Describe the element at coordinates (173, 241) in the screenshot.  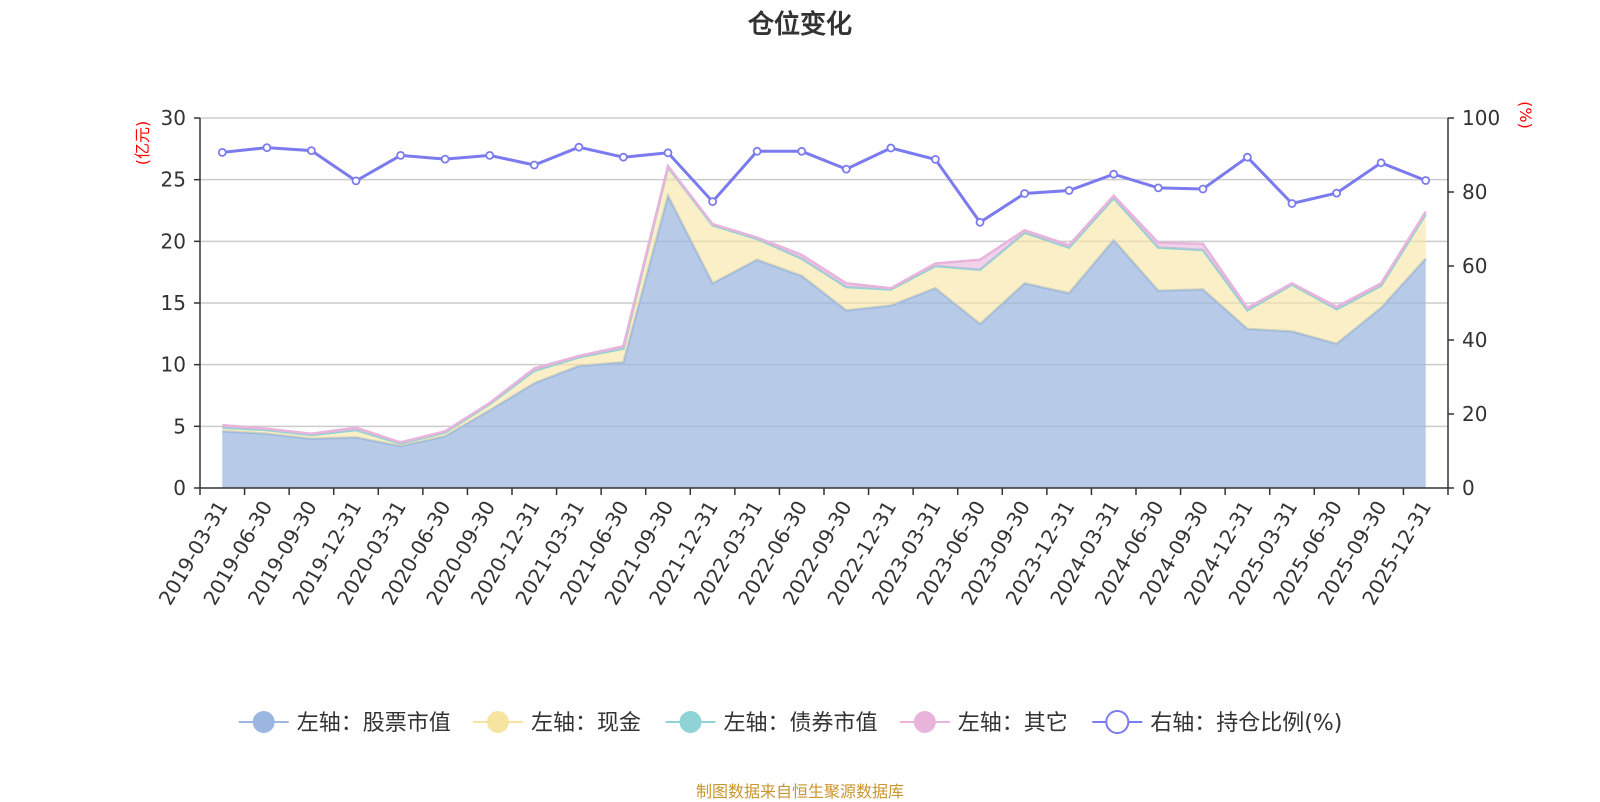
I see `left-tick-label: 20` at that location.